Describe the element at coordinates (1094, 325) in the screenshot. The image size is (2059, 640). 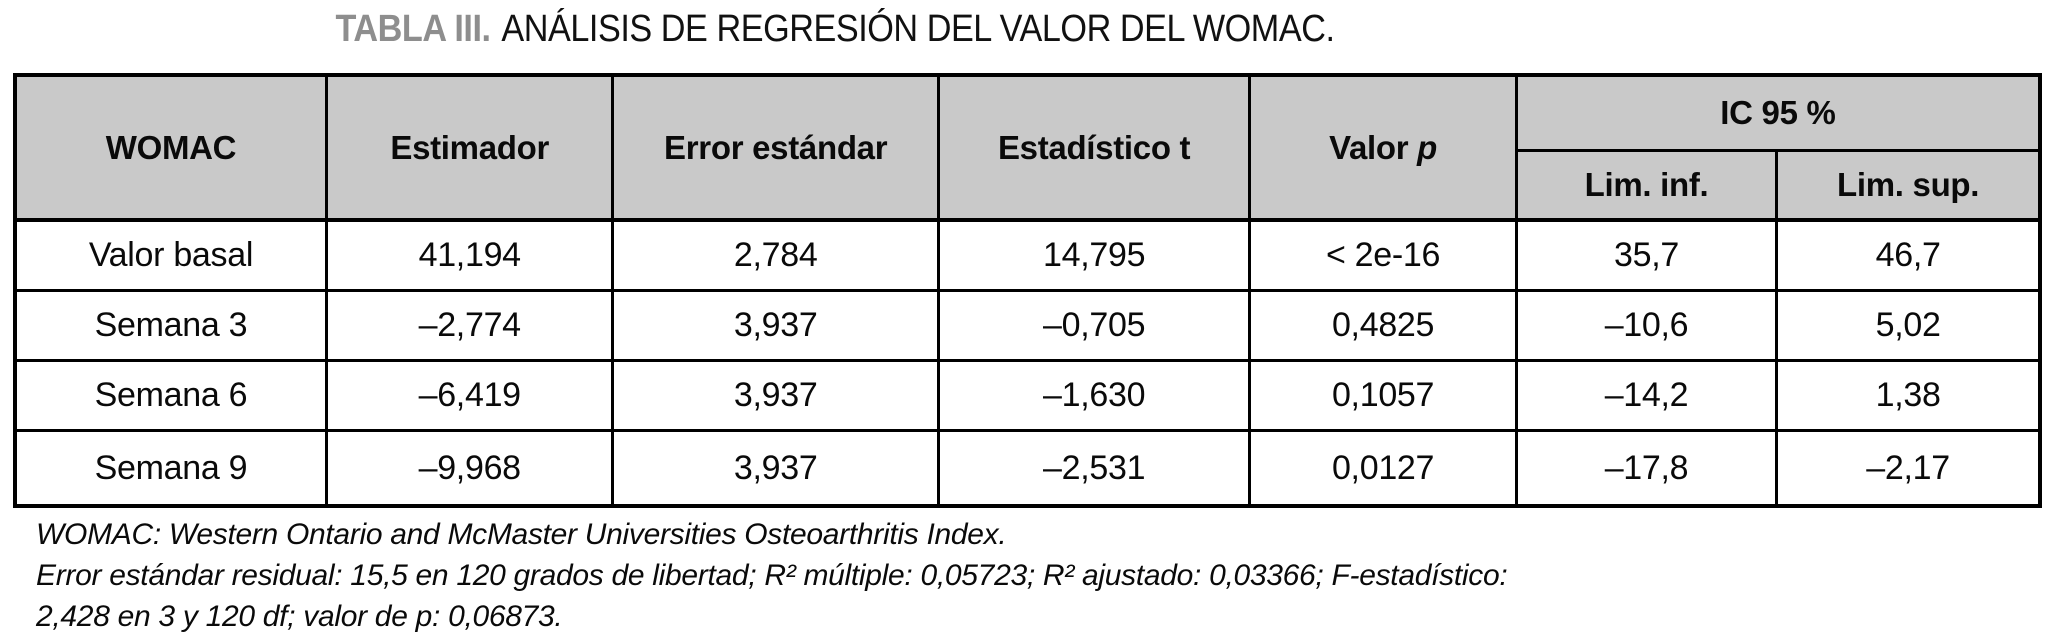
I see `table-cell: –0,705` at that location.